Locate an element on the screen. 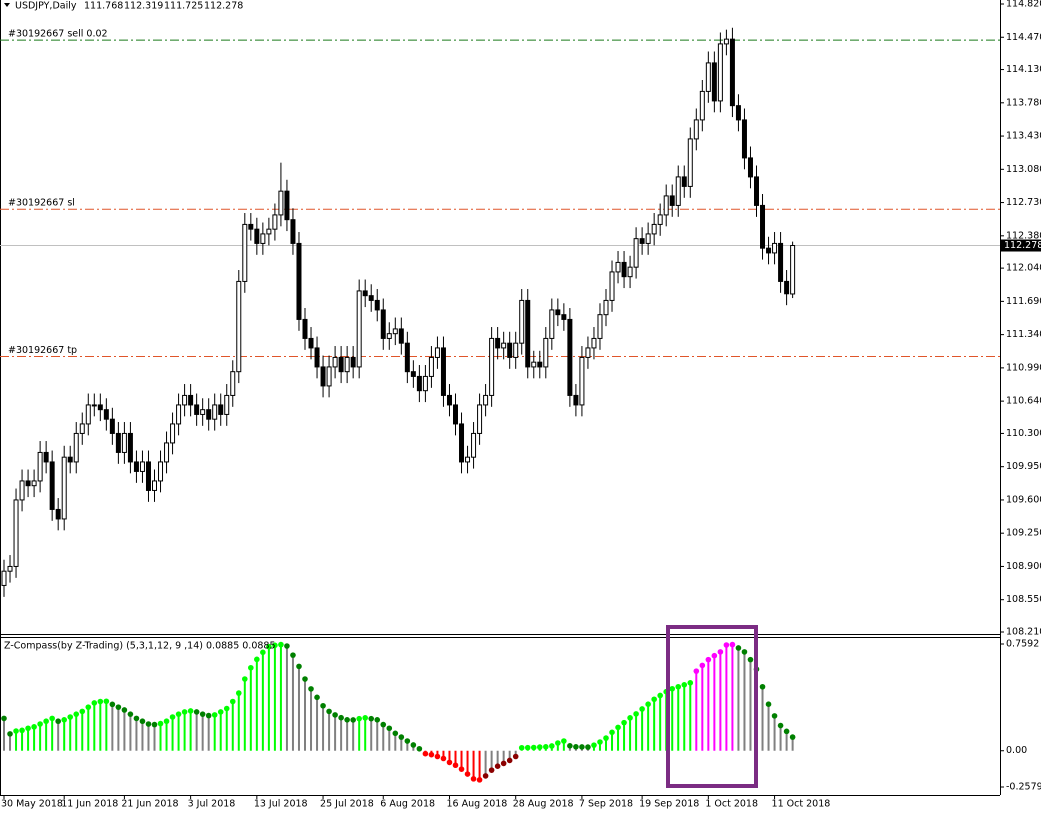  x-tick-label: 3 Jul 2018 is located at coordinates (212, 804).